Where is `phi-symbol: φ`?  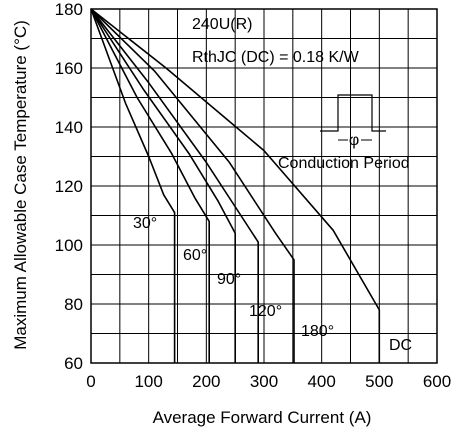 phi-symbol: φ is located at coordinates (354, 140).